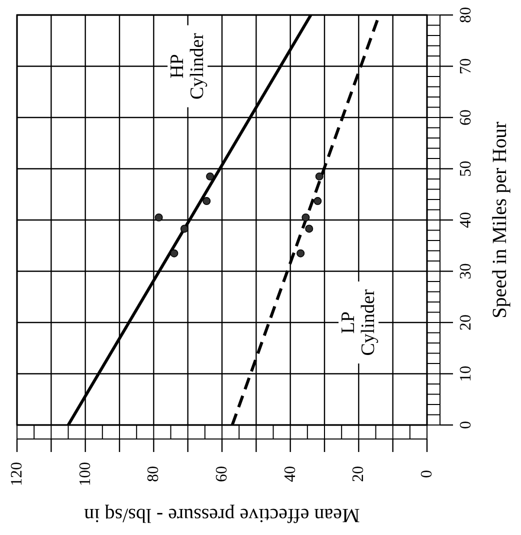 The image size is (521, 535). Describe the element at coordinates (427, 474) in the screenshot. I see `x-tick-label: 0` at that location.